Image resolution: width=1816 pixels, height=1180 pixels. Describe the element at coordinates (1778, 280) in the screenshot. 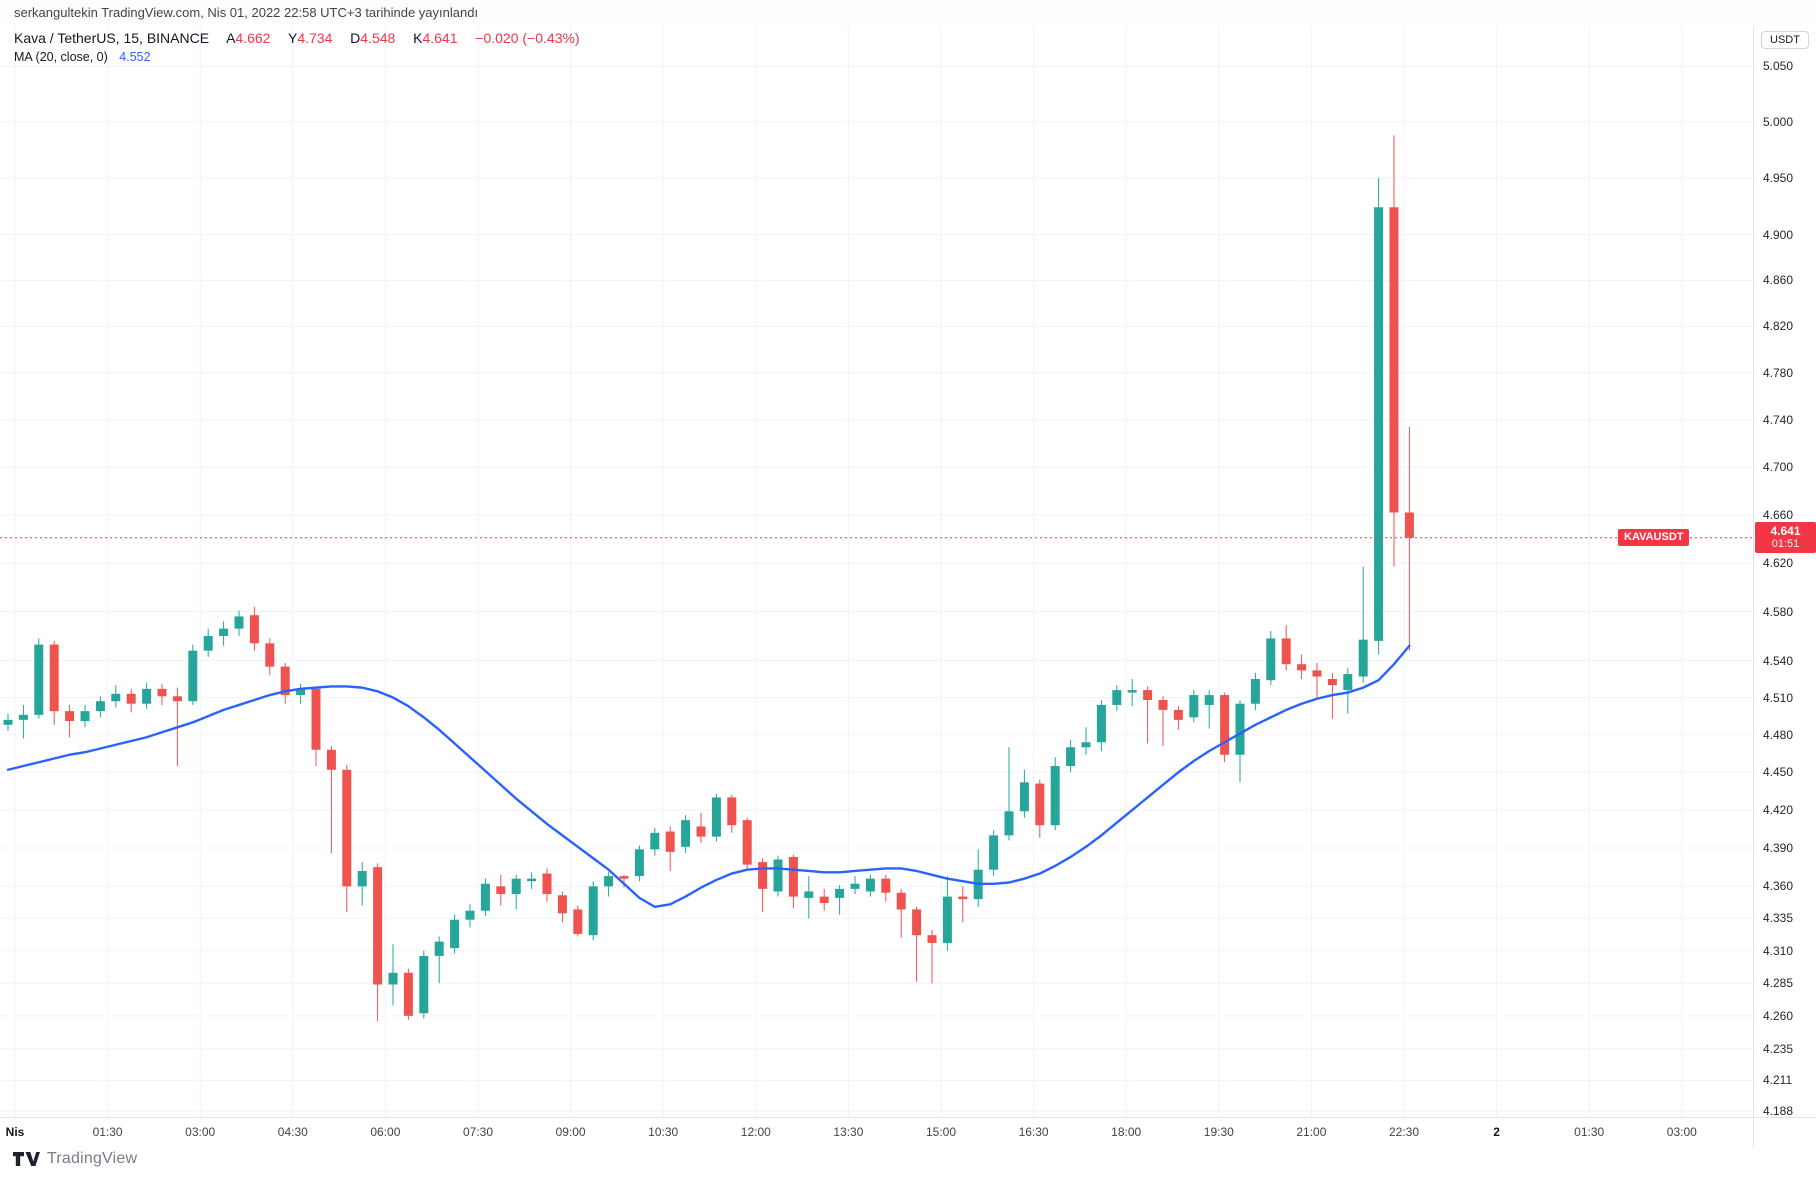

I see `price-tick-label: 4.860` at that location.